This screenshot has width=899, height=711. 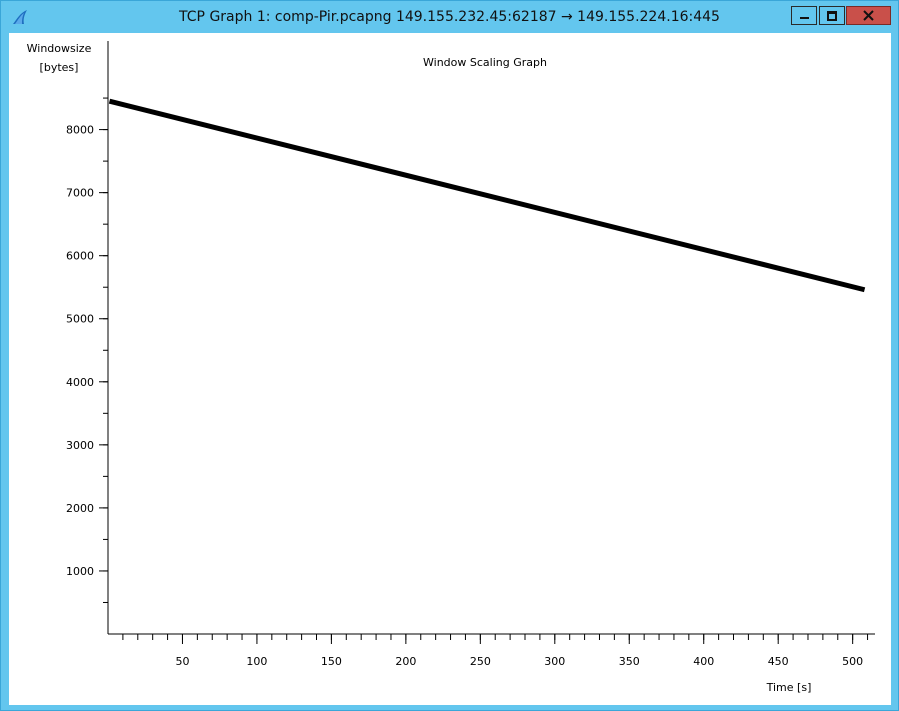 What do you see at coordinates (80, 508) in the screenshot?
I see `y-tick-label: 2000` at bounding box center [80, 508].